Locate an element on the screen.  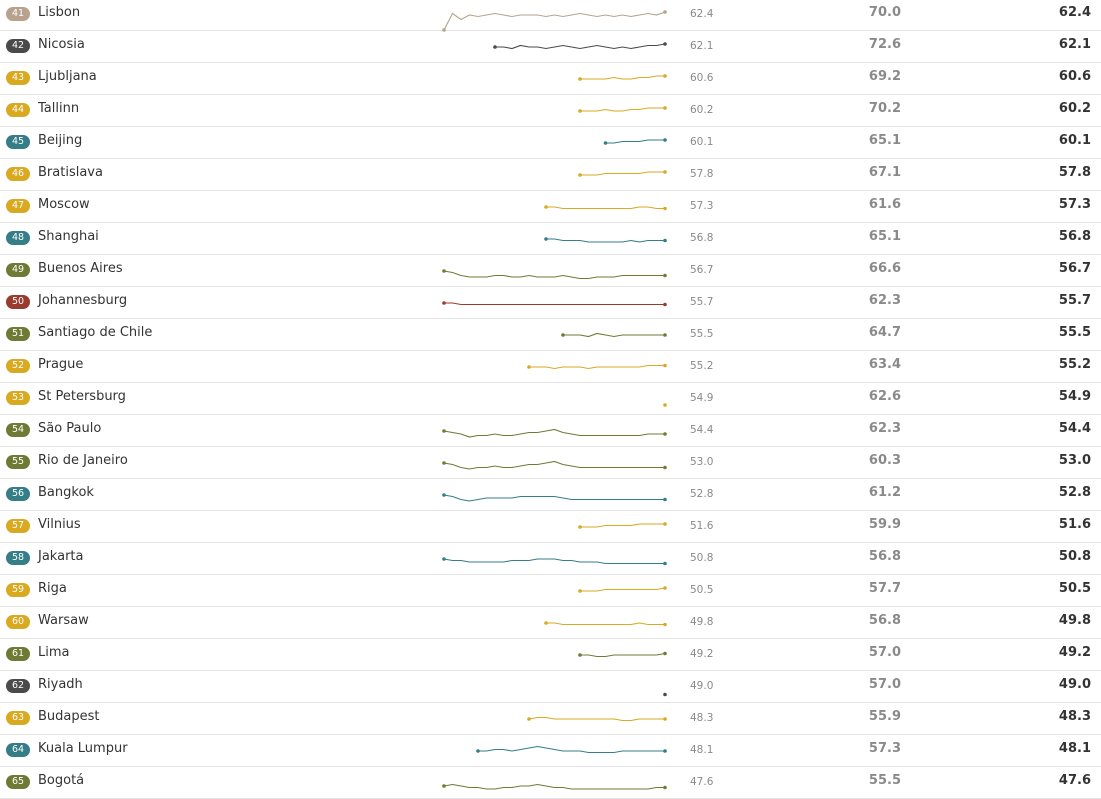
city-name: St Petersburg is located at coordinates (82, 396).